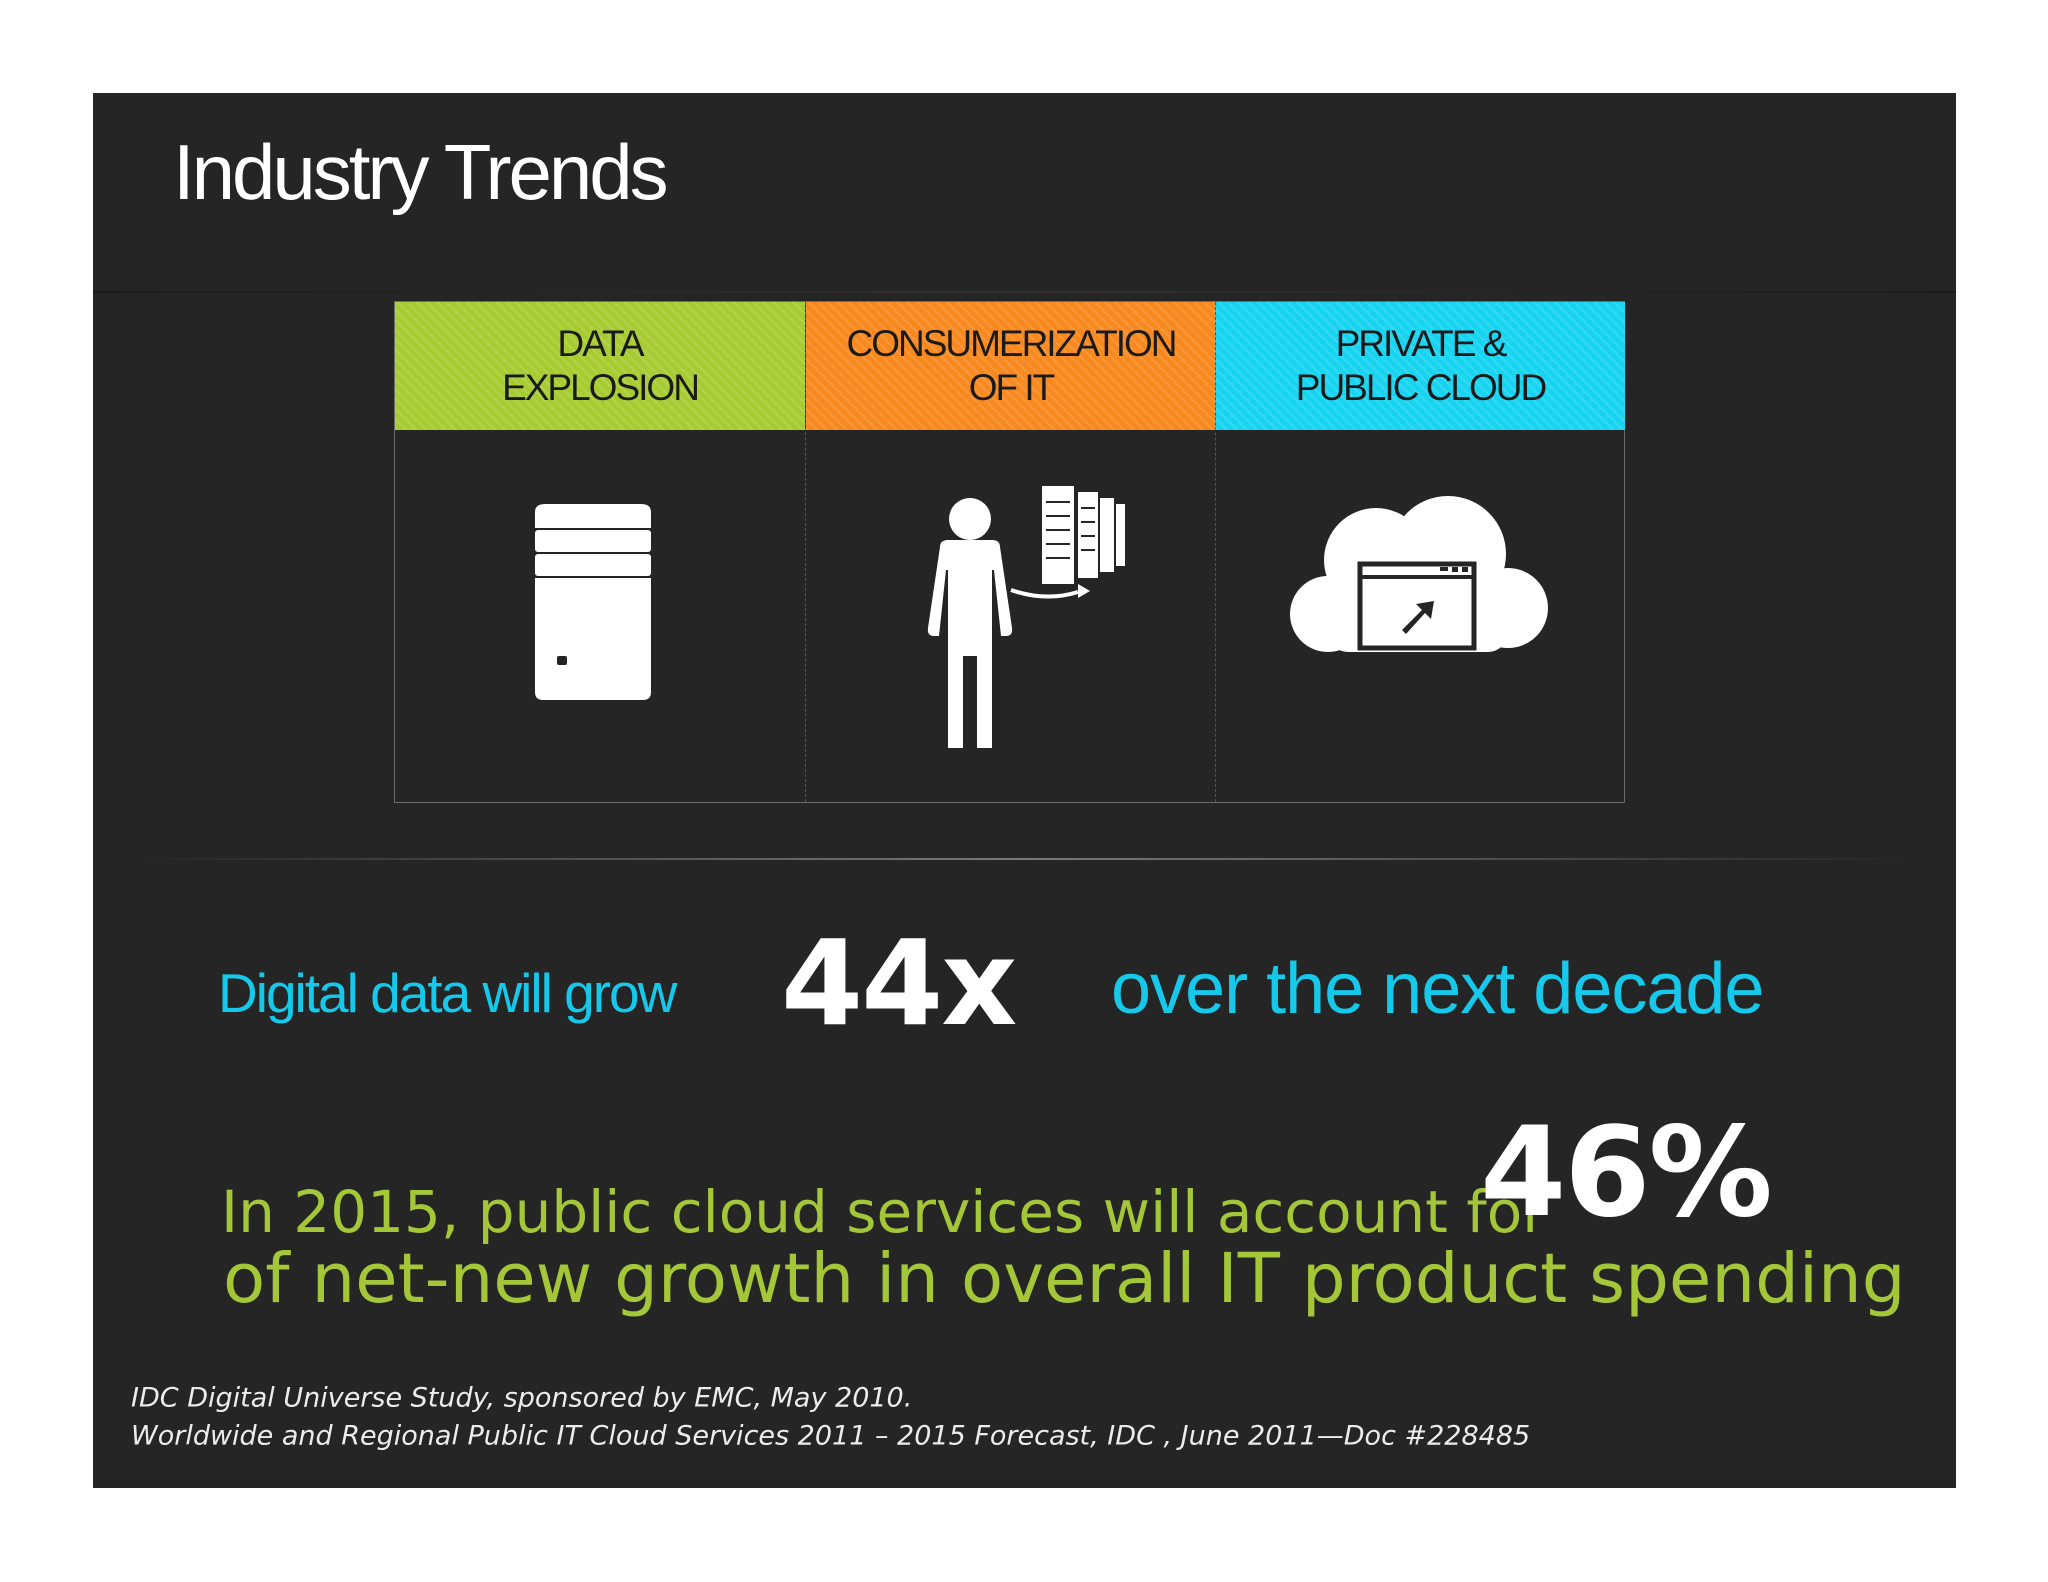  I want to click on trend-label: PRIVATE & PUBLIC CLOUD, so click(1421, 365).